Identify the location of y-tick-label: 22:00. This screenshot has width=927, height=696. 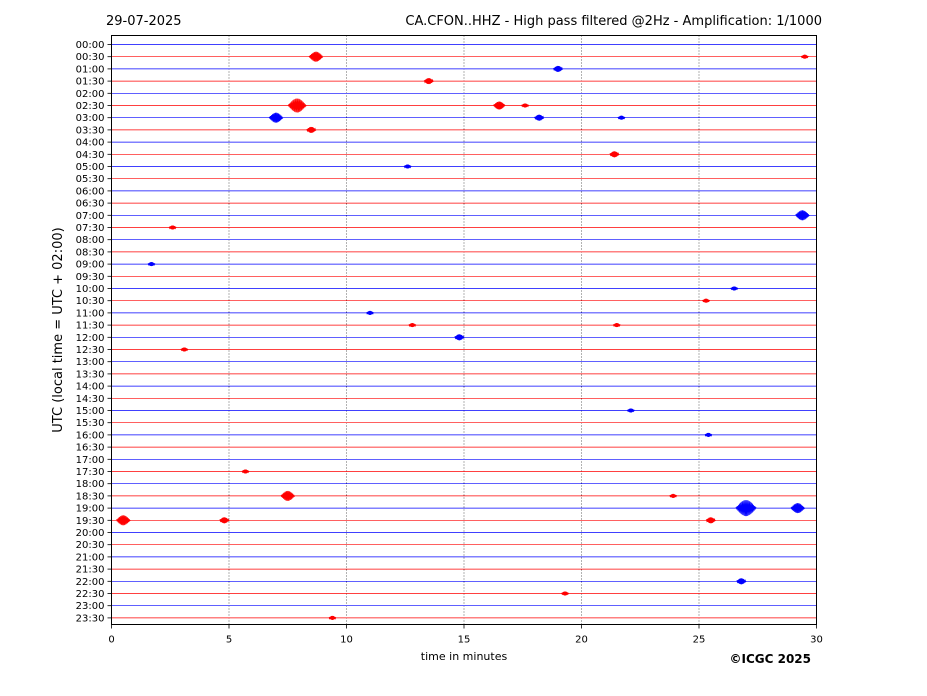
(90, 582).